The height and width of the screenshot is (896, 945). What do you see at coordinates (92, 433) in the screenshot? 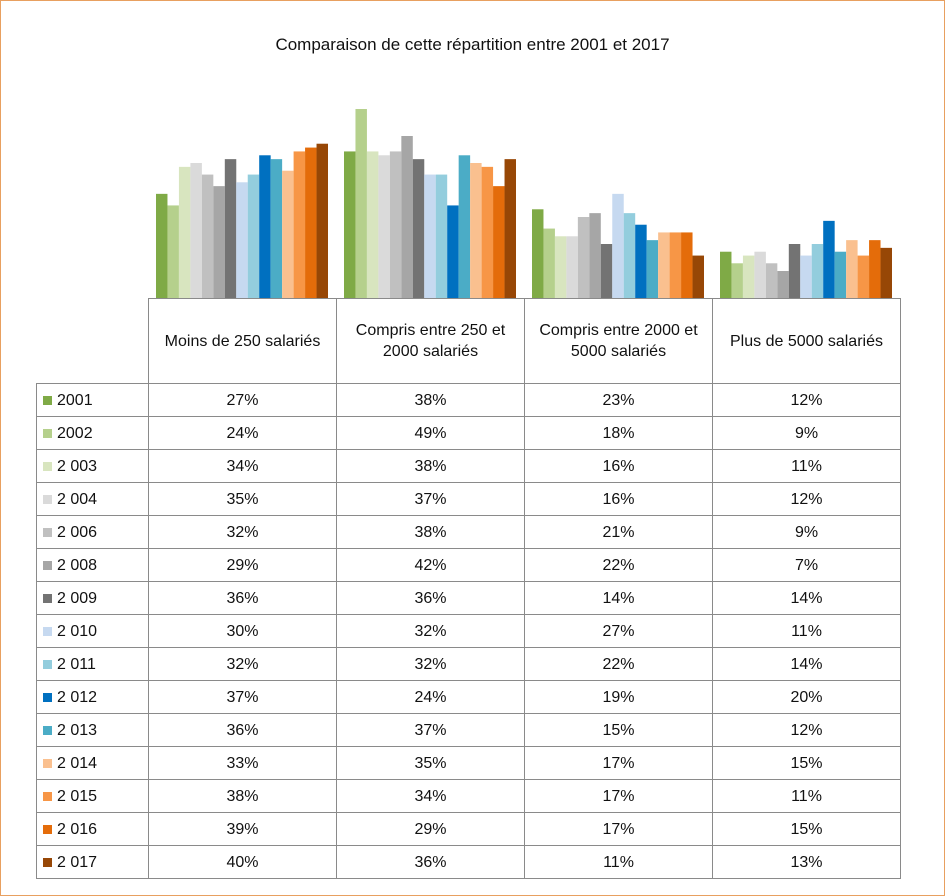
I see `legend-entry: 2002` at bounding box center [92, 433].